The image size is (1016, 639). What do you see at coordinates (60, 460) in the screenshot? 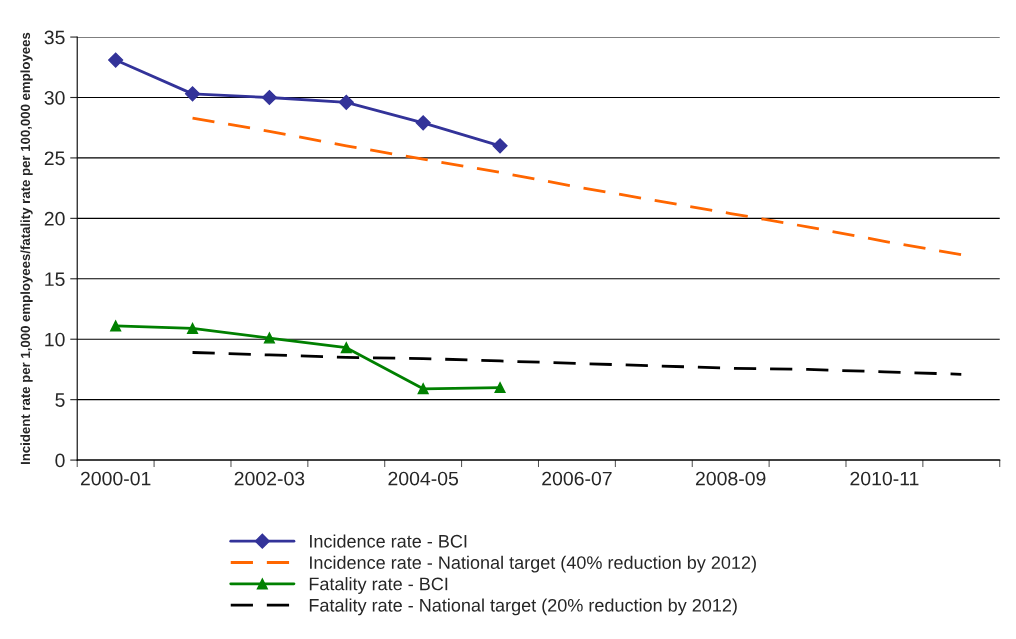
I see `y-tick-label: 0` at bounding box center [60, 460].